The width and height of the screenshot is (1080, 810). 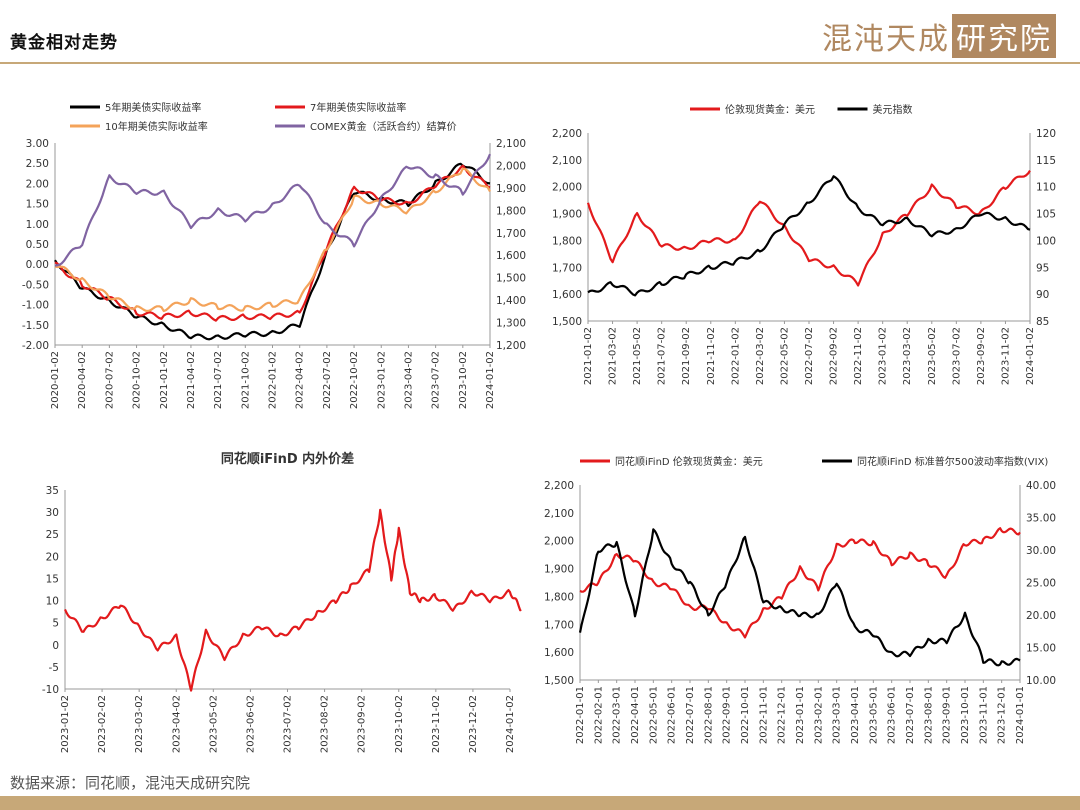 What do you see at coordinates (1046, 215) in the screenshot?
I see `y-right-tick-label: 105` at bounding box center [1046, 215].